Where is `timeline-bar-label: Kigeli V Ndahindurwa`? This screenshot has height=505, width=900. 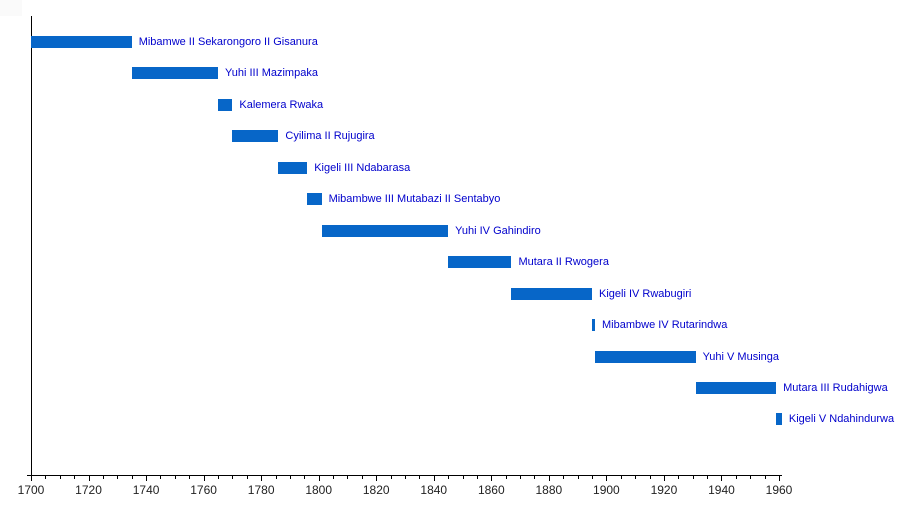 timeline-bar-label: Kigeli V Ndahindurwa is located at coordinates (841, 419).